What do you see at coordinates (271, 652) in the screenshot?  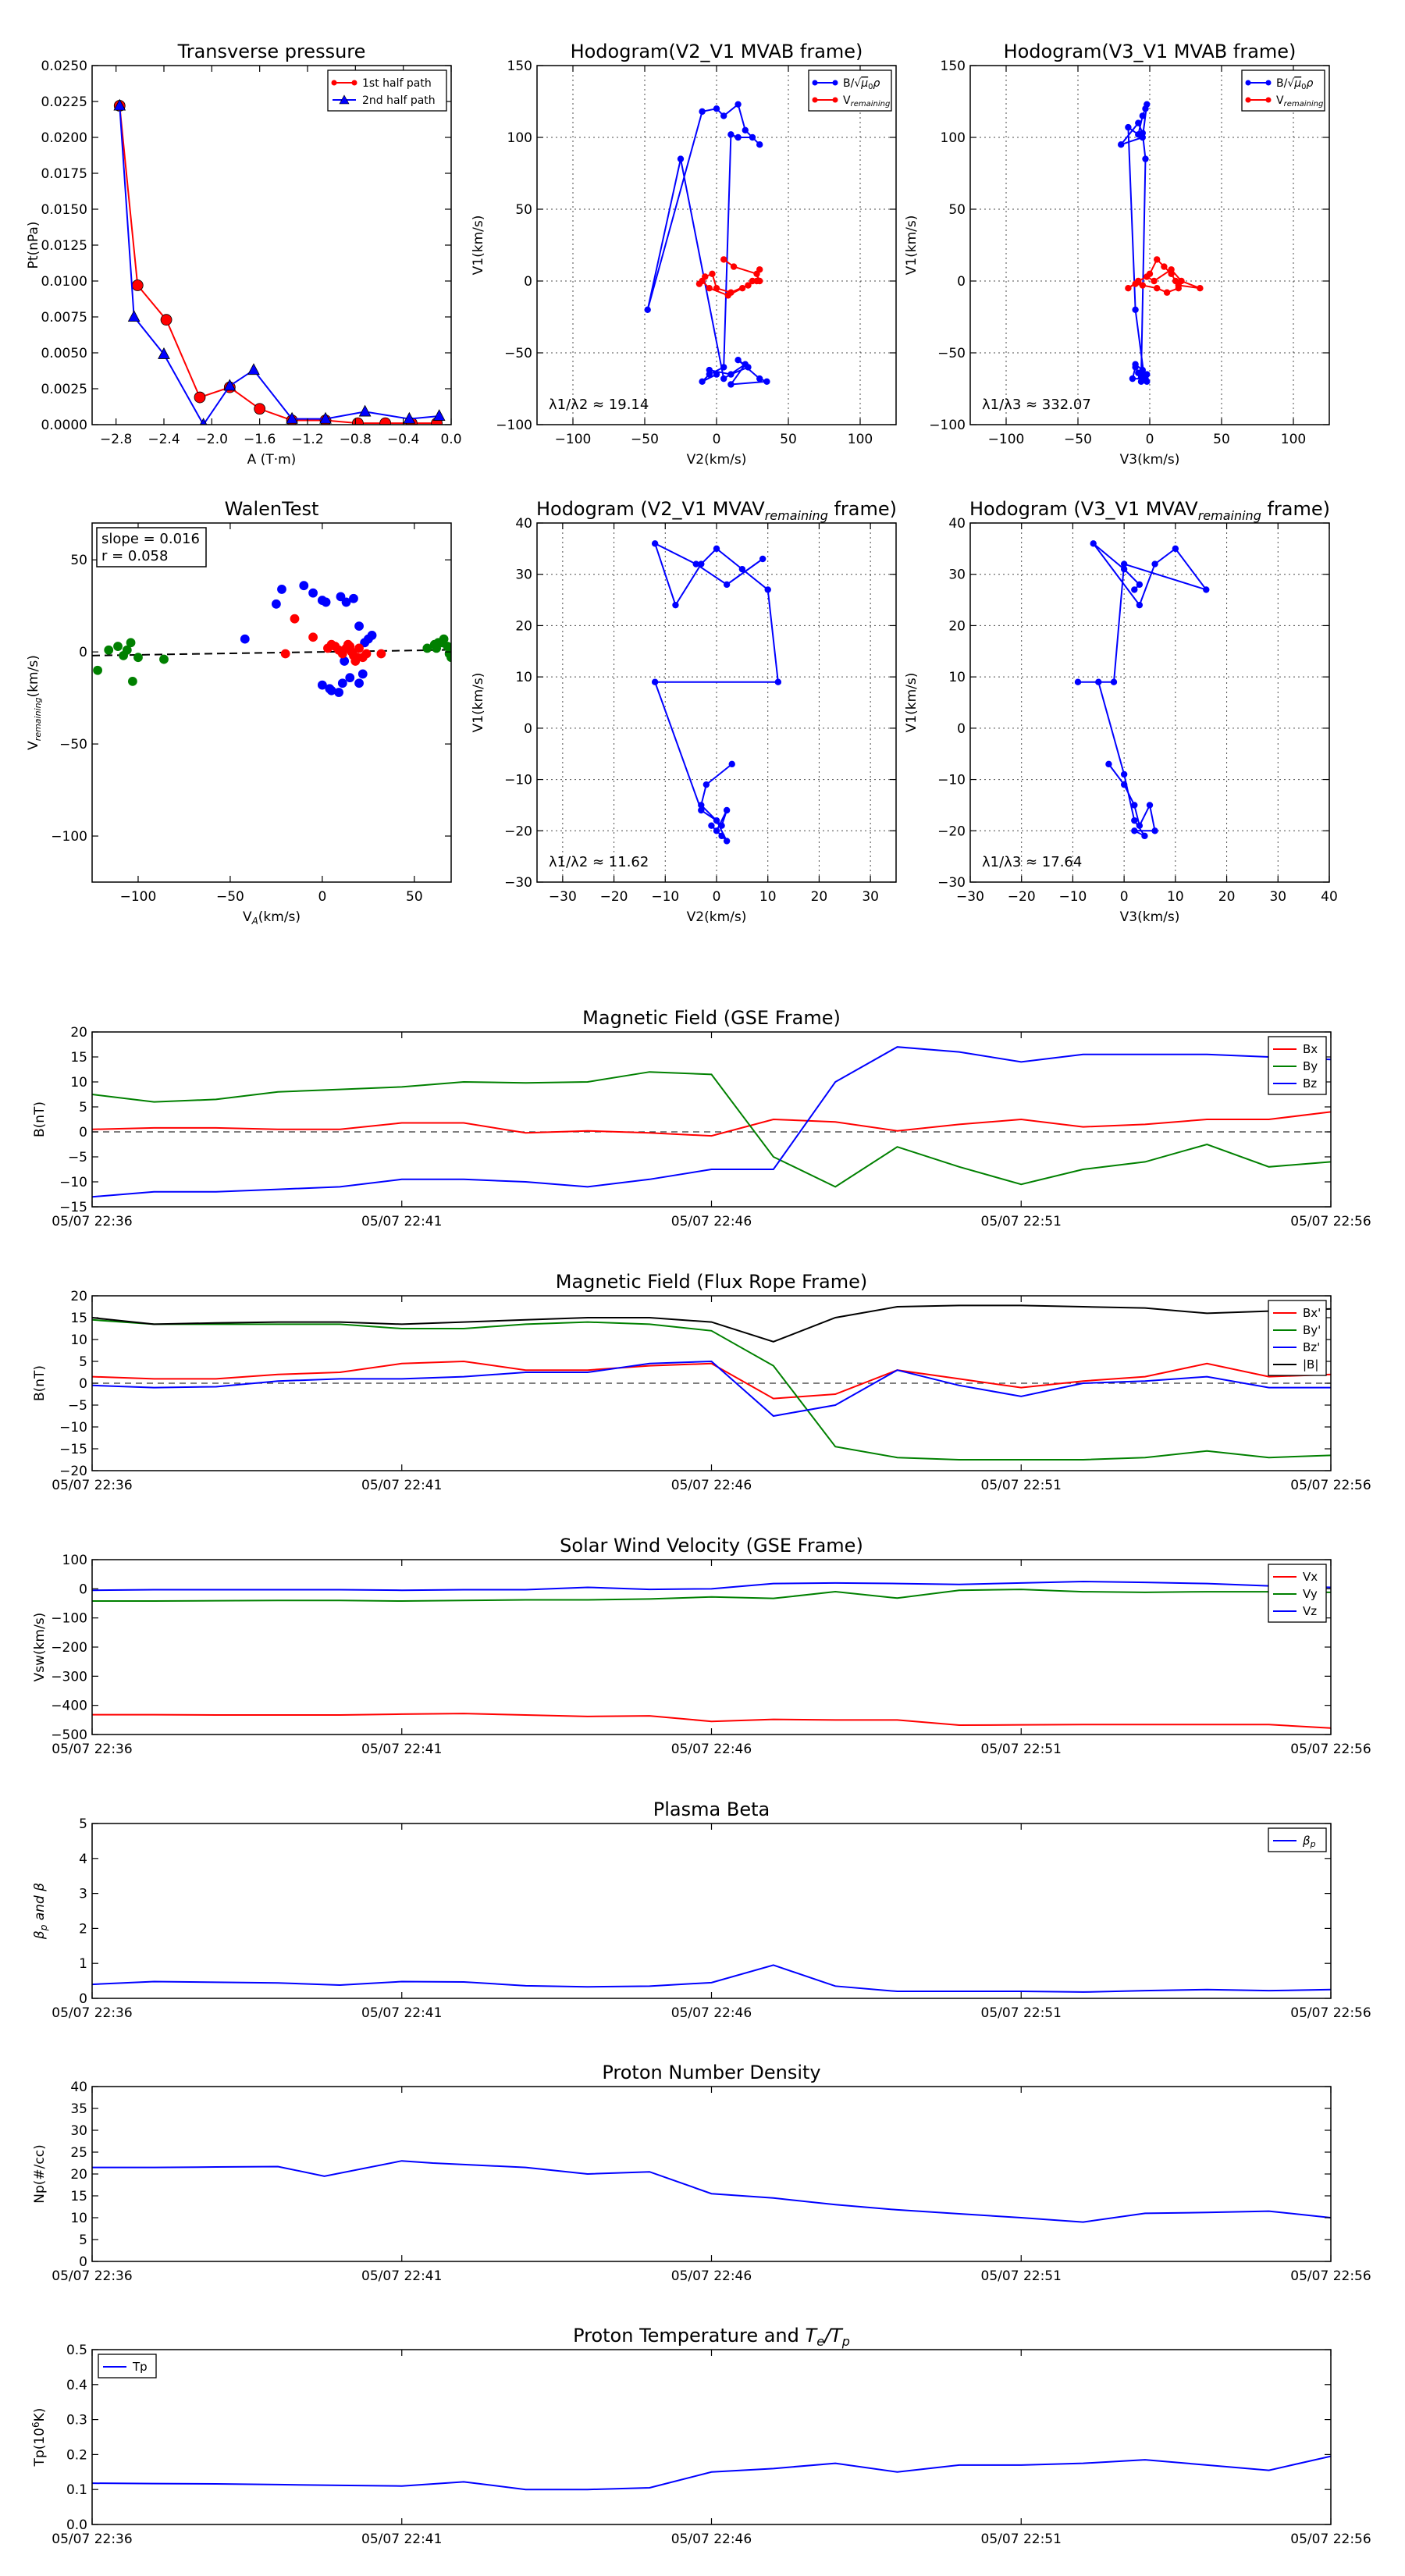 I see `fit-line` at bounding box center [271, 652].